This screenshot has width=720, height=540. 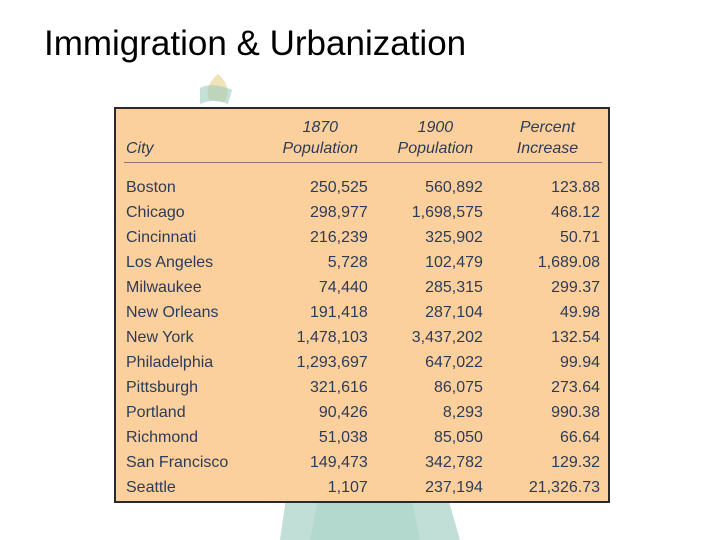 I want to click on table-row: New York 1,478,103 3,437,202 132.54, so click(x=363, y=337).